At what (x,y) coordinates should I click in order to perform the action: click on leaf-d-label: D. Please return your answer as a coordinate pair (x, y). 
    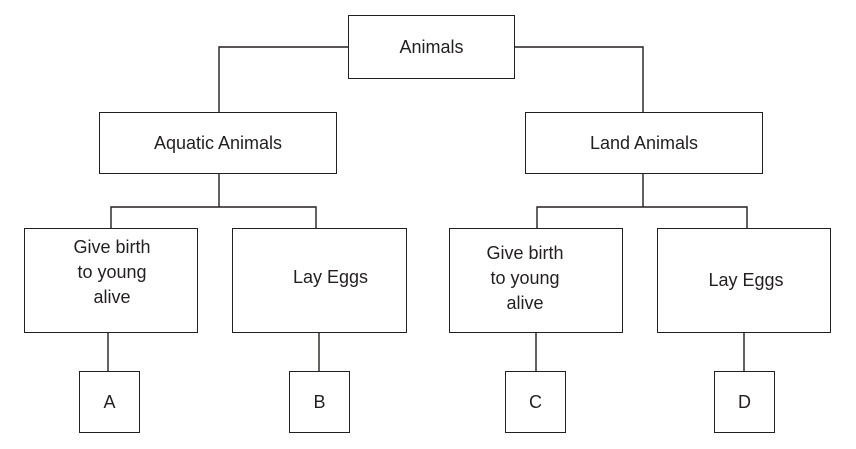
    Looking at the image, I should click on (744, 401).